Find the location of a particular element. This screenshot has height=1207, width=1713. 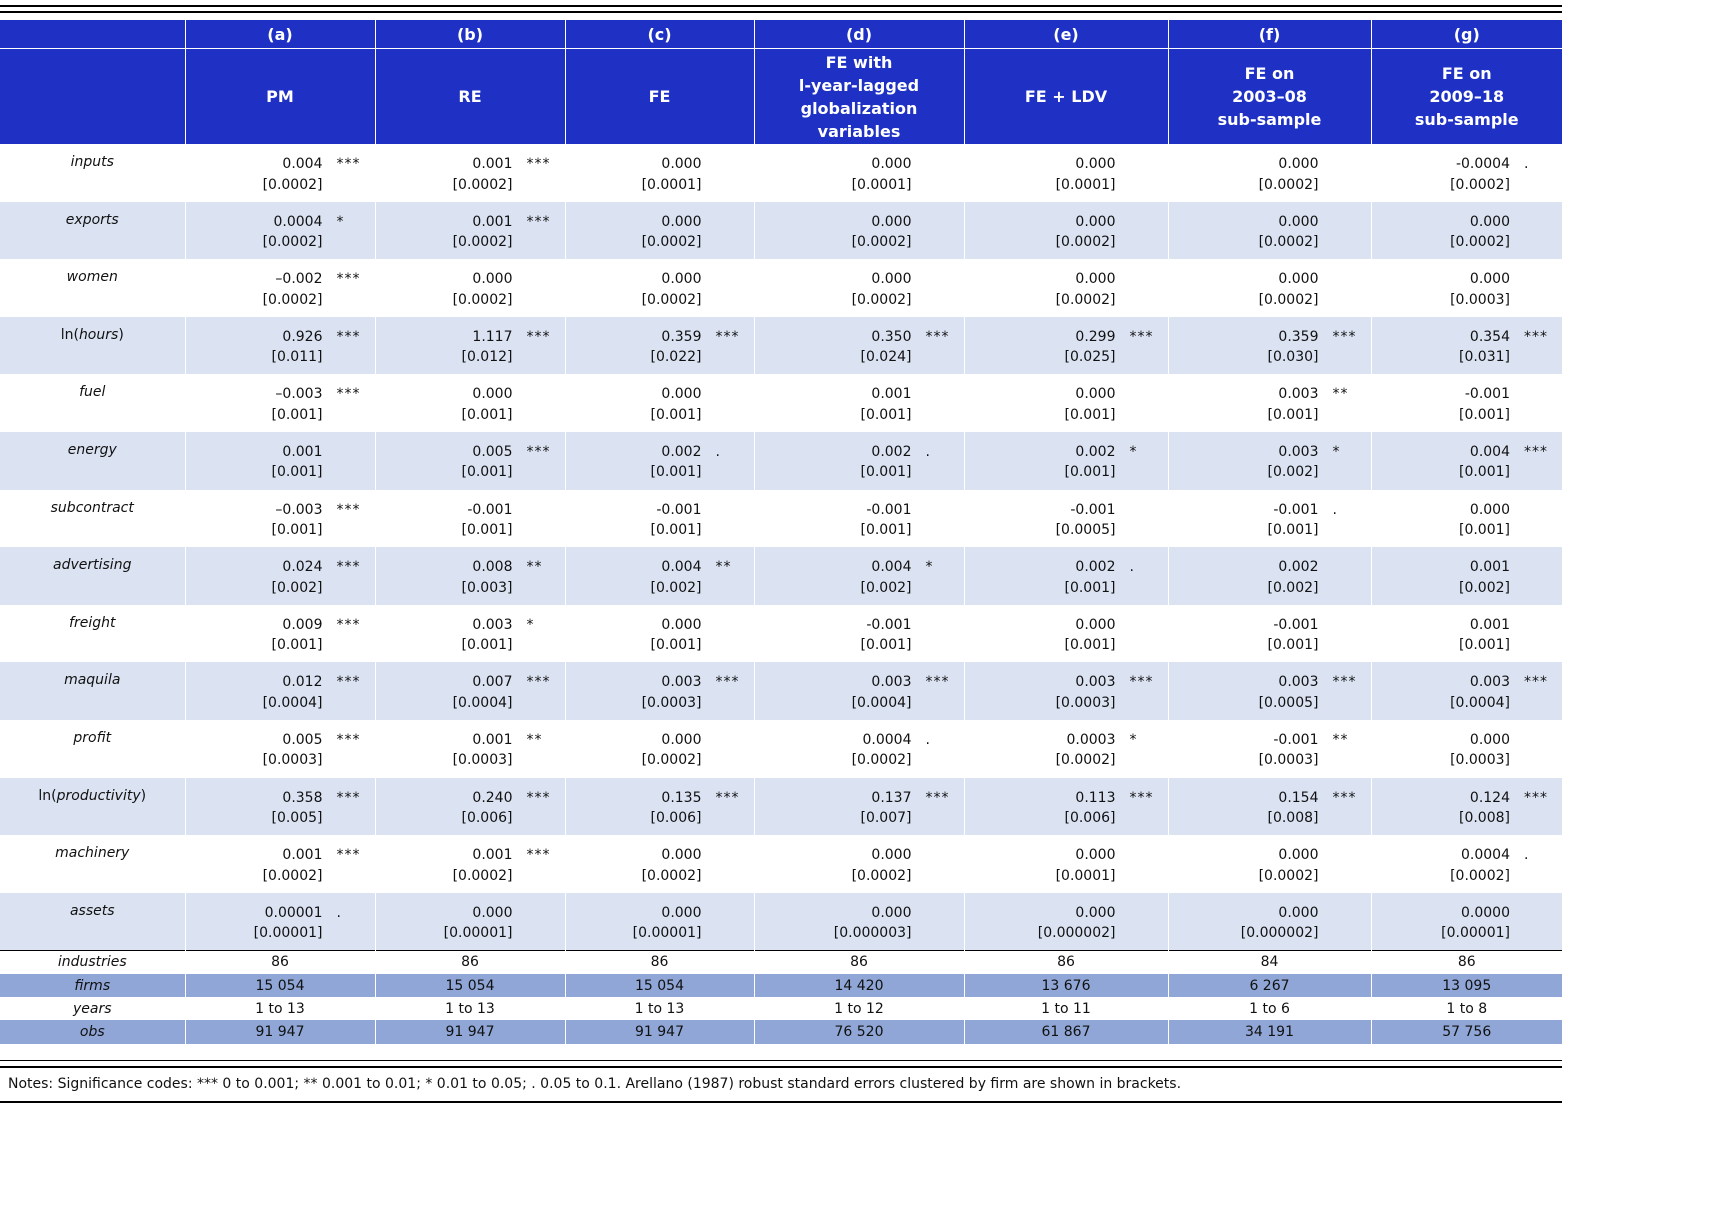

coefficient-cell: 0.001 [0.002] is located at coordinates (1466, 576).